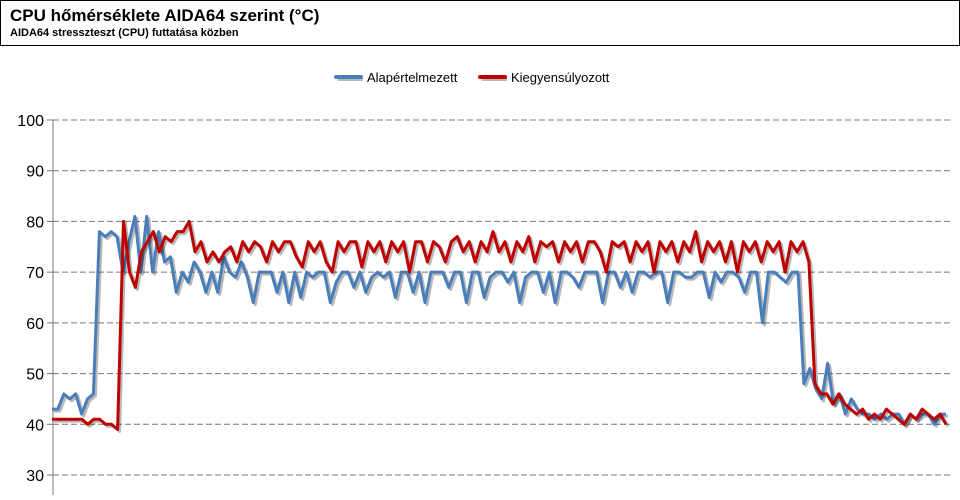  I want to click on y-tick-label-90: 90, so click(35, 172).